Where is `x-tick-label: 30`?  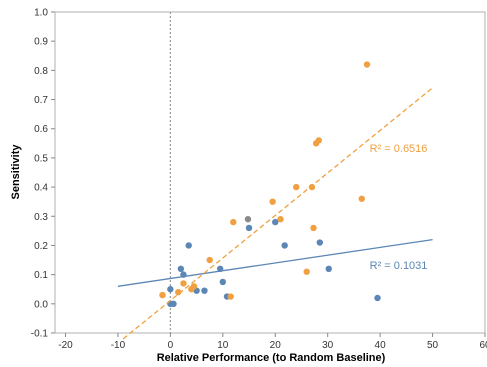 x-tick-label: 30 is located at coordinates (328, 345).